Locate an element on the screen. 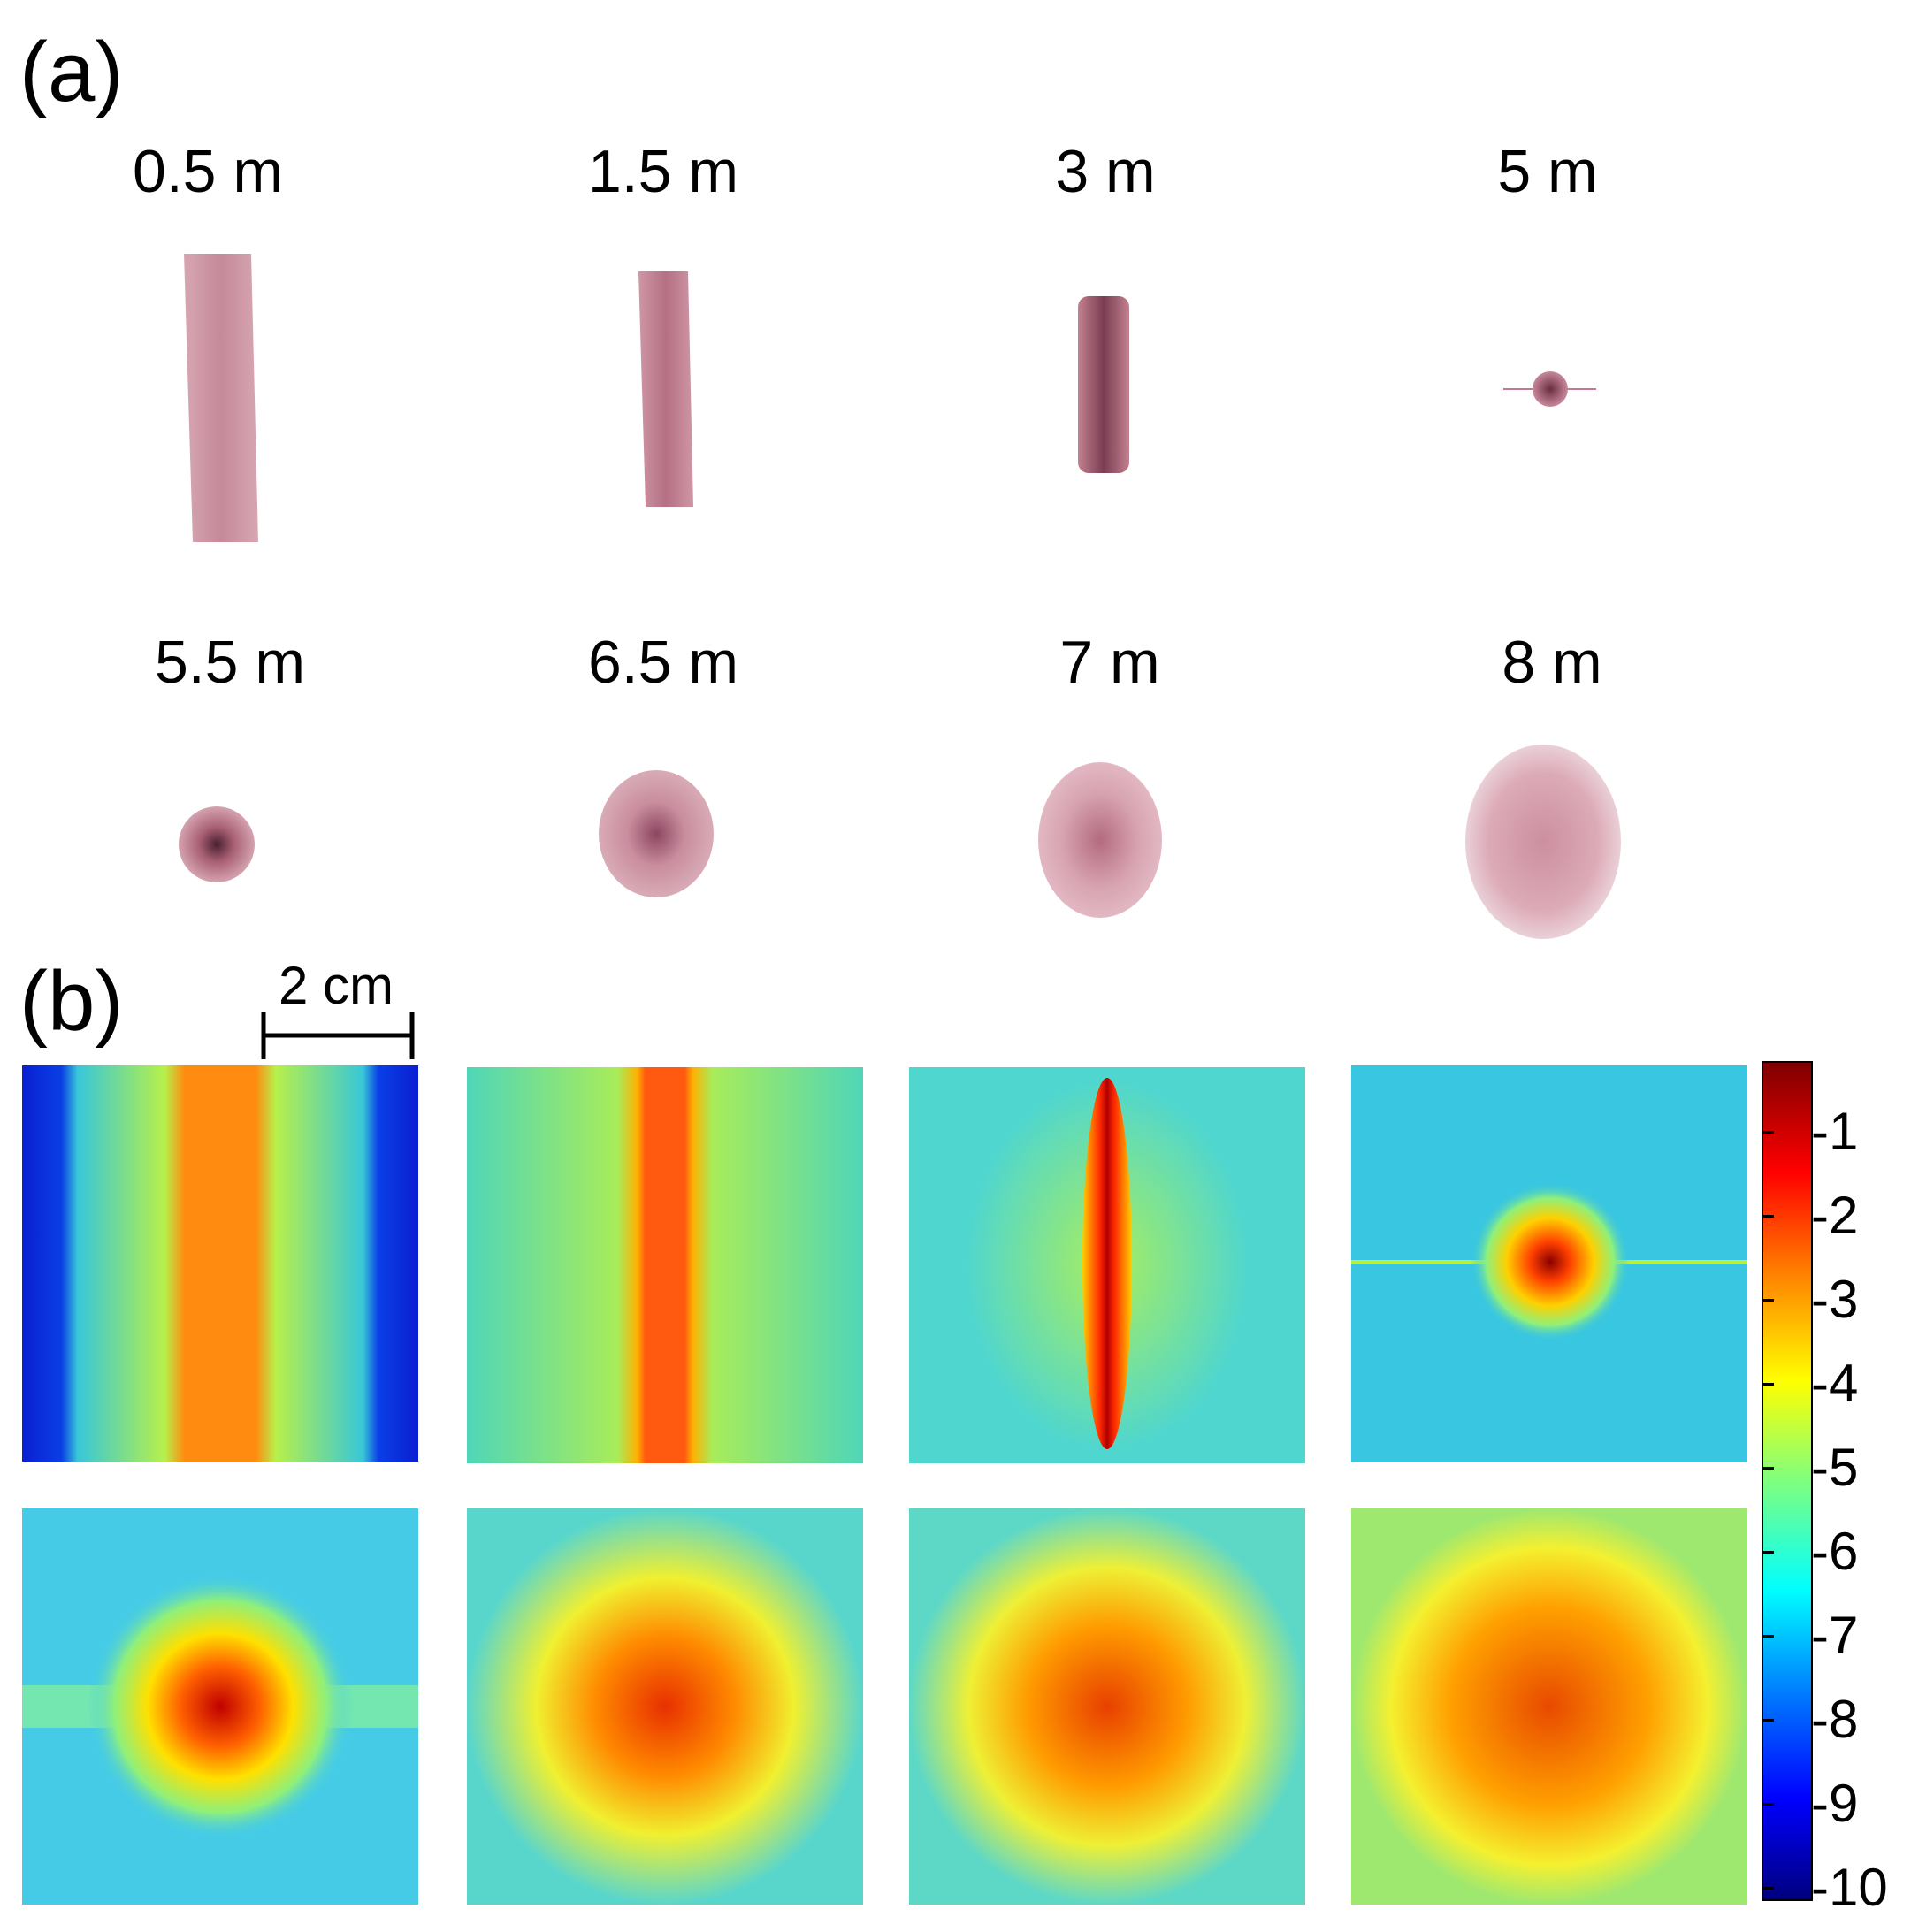 The width and height of the screenshot is (1911, 1932). beam-photo-6-5m is located at coordinates (656, 833).